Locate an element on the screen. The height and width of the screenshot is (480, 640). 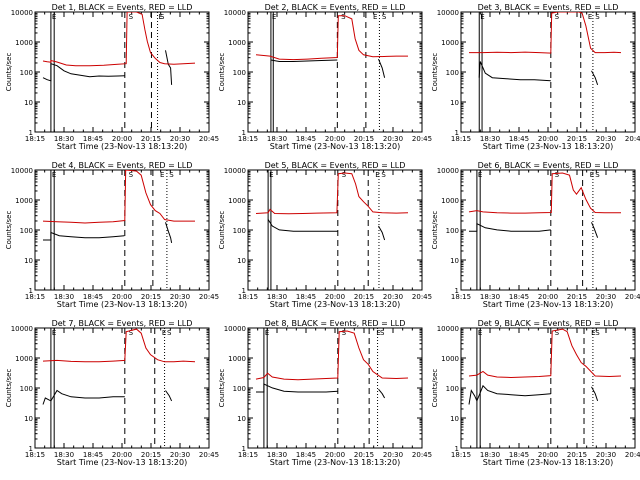
chart-title: Det 3, BLACK = Events, RED = LLD is located at coordinates (548, 7).